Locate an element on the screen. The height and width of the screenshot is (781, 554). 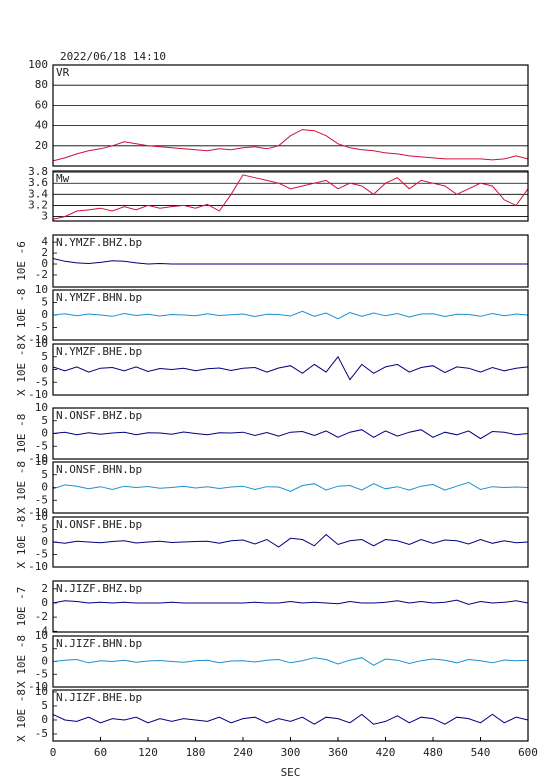
scale-label: 10E -7 is located at coordinates (21, 607).